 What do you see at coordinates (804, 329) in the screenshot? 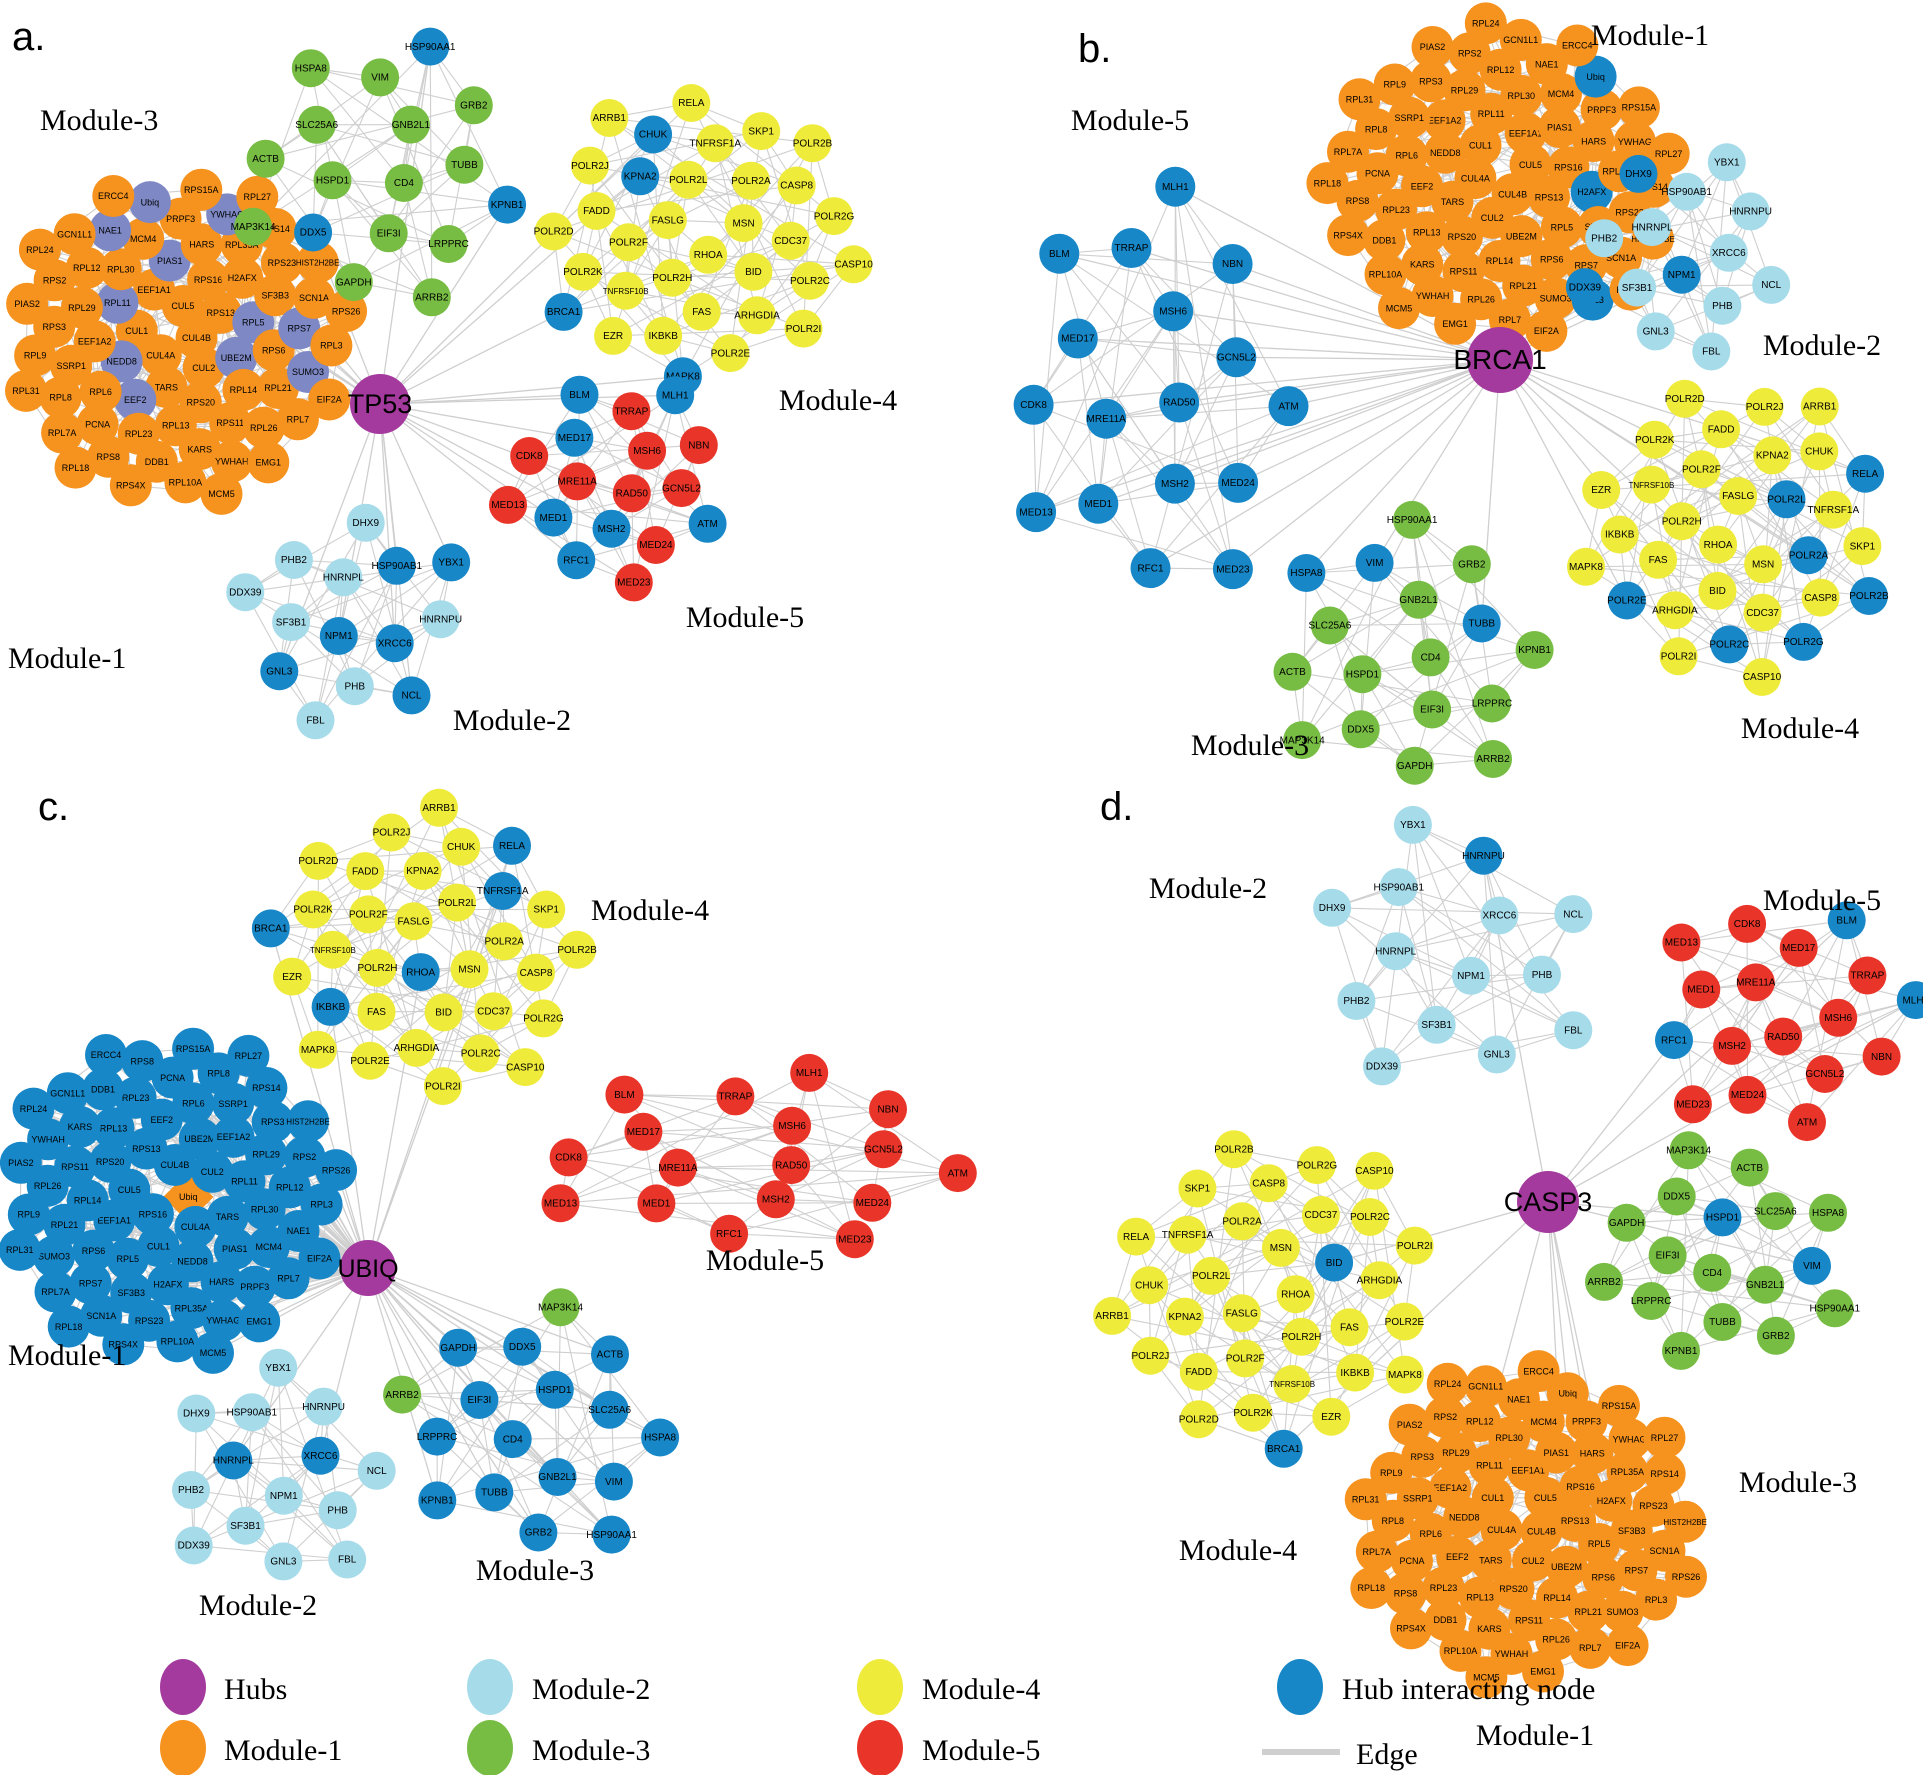
I see `node-label-POLR2I: POLR2I` at bounding box center [804, 329].